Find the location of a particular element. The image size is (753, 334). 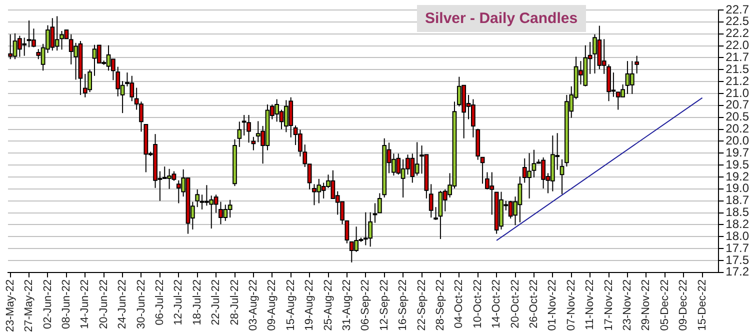

x-tick-label: 20-Oct-22 is located at coordinates (515, 303).